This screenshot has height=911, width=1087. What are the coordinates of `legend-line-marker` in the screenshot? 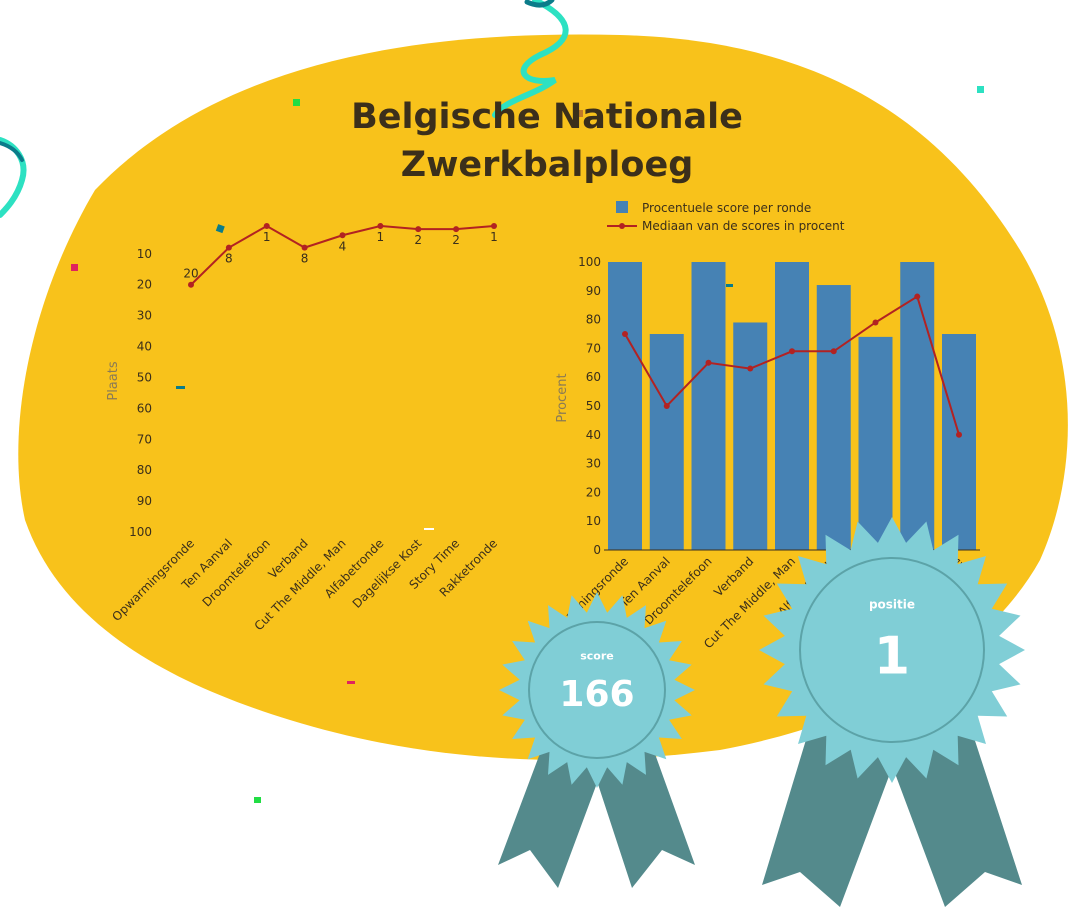 It's located at (622, 226).